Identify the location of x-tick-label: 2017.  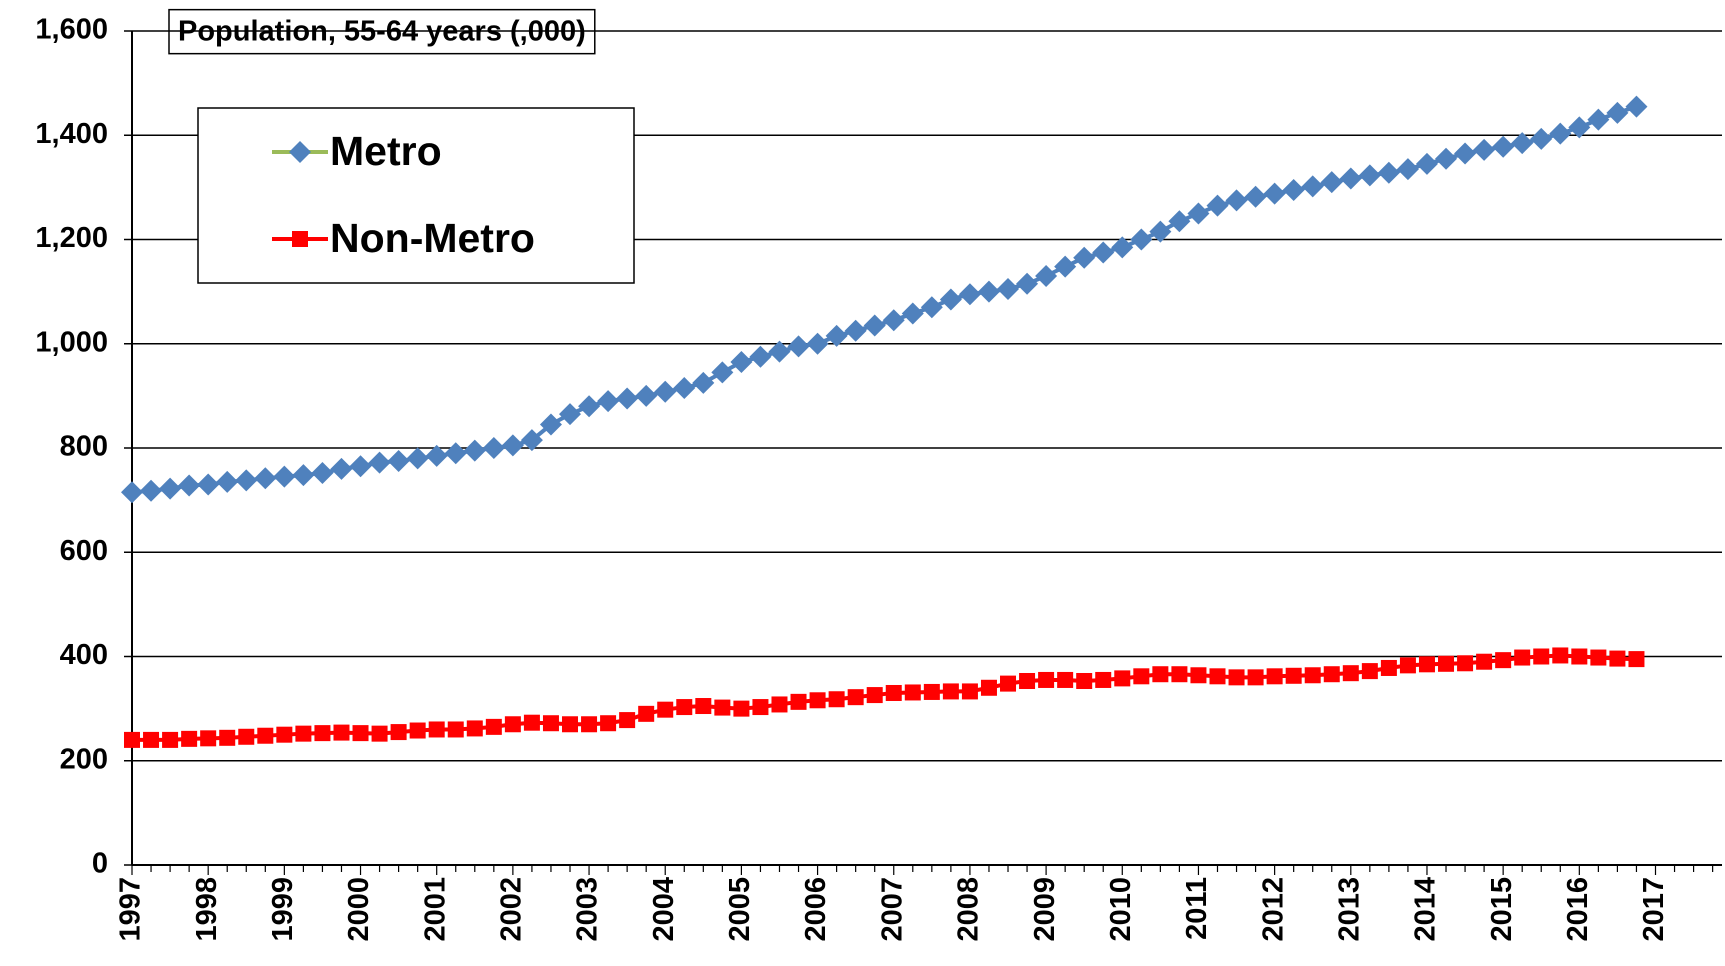
(1654, 909).